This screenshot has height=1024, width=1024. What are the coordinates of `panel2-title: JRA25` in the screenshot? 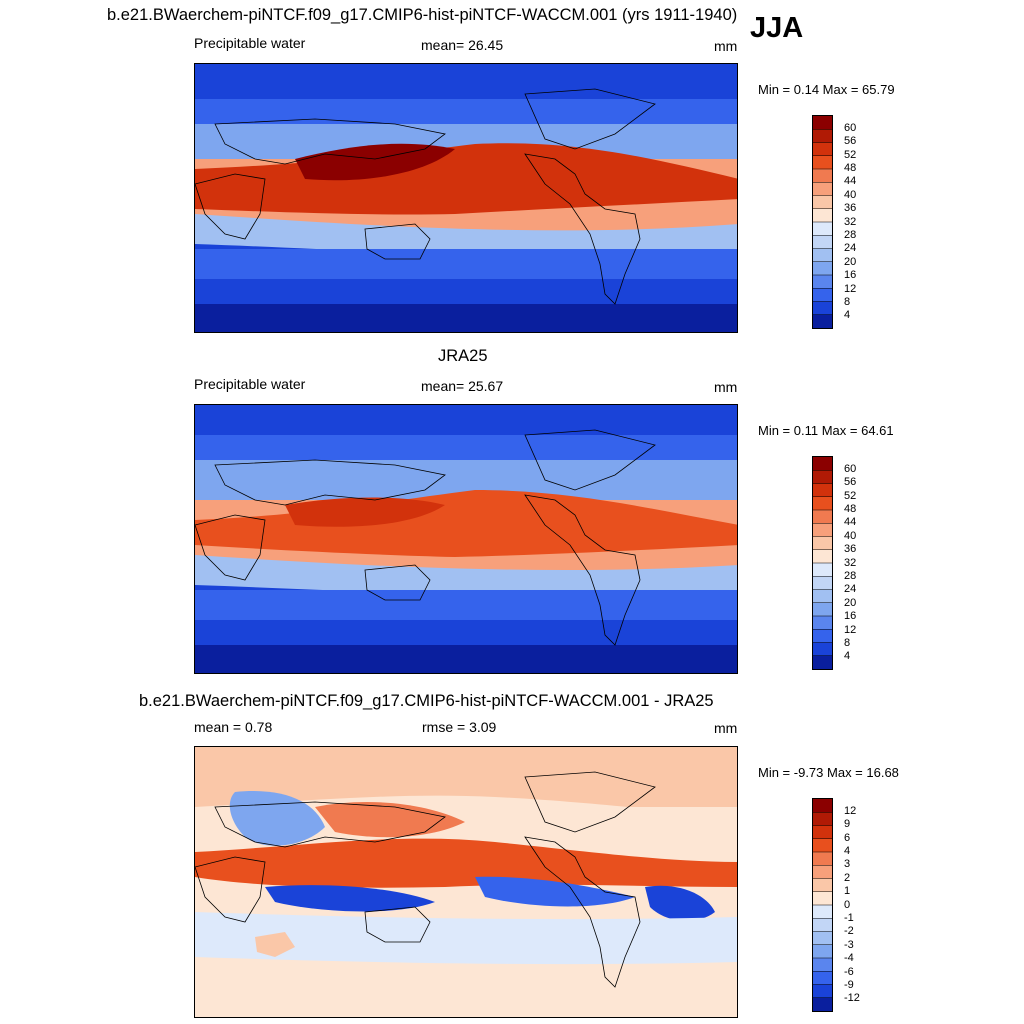 It's located at (463, 356).